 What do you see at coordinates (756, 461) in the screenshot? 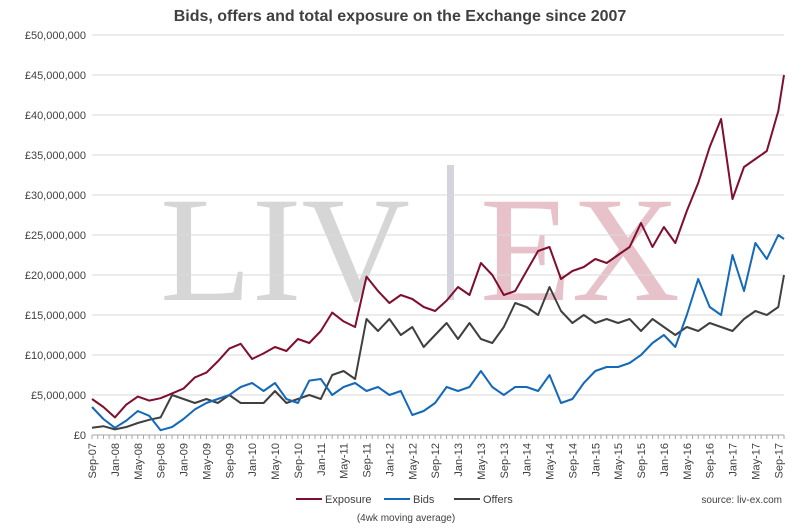
I see `x-tick-label: May-17` at bounding box center [756, 461].